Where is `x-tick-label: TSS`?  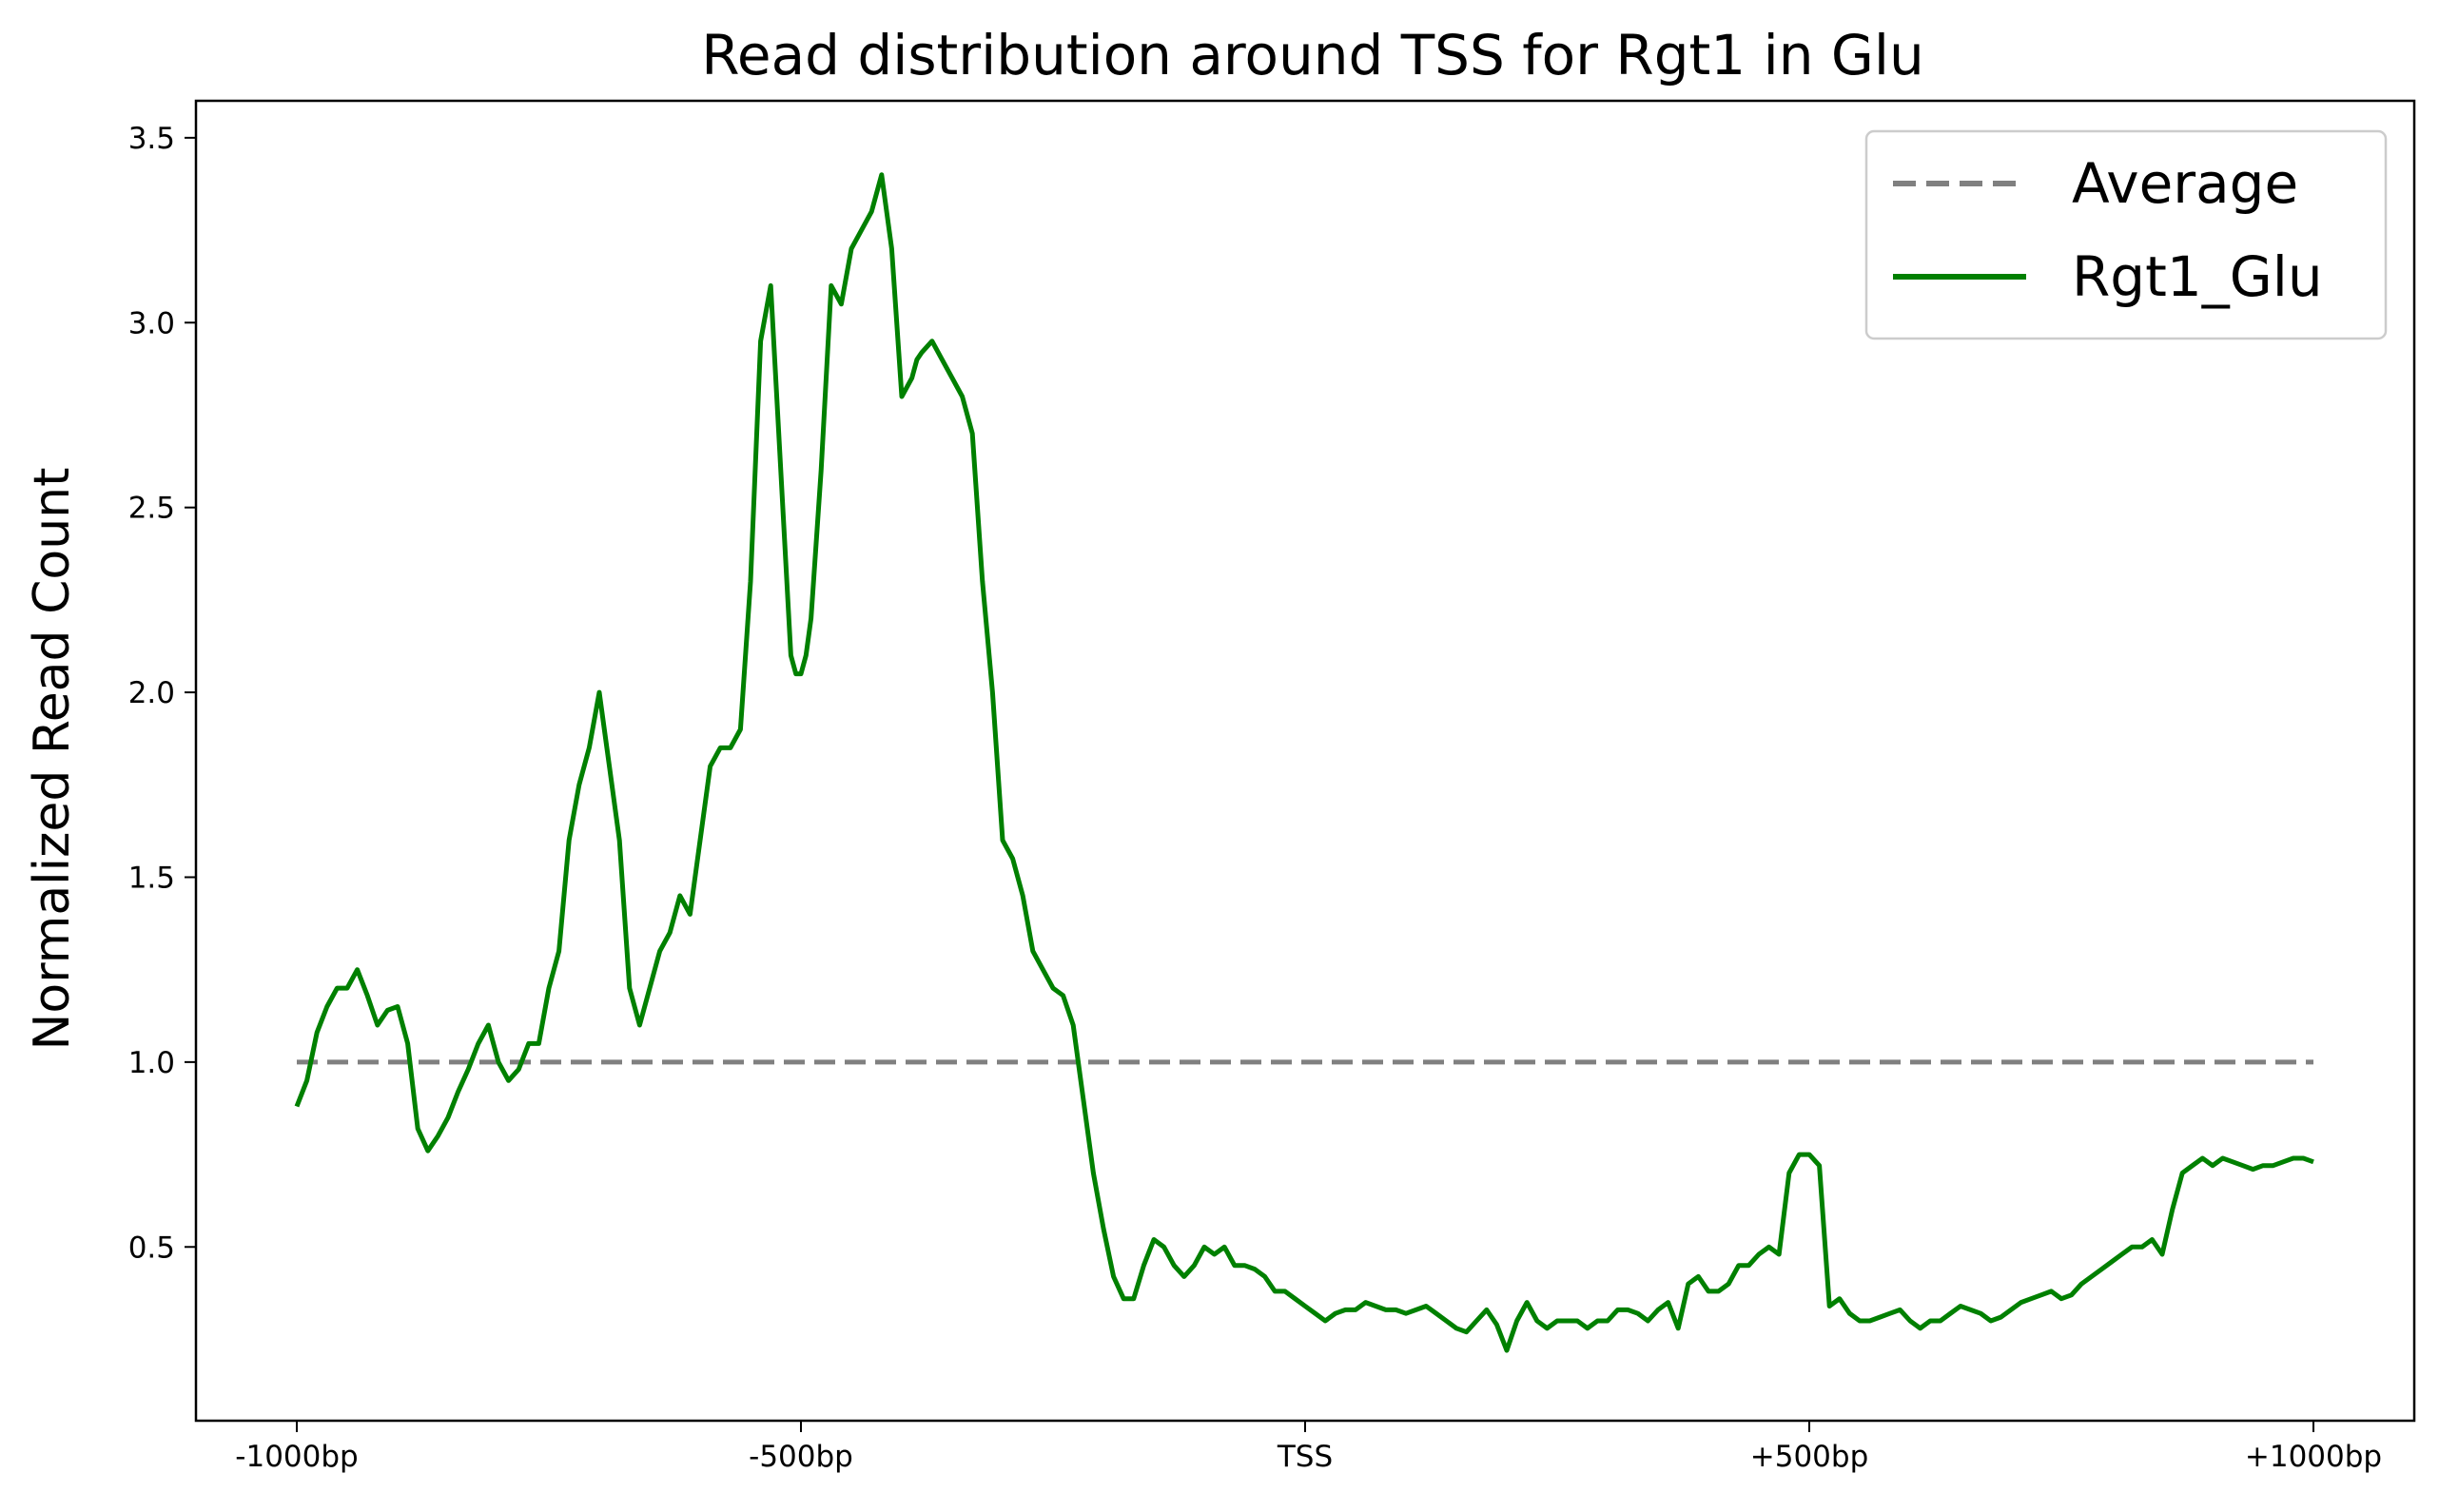 x-tick-label: TSS is located at coordinates (1305, 1457).